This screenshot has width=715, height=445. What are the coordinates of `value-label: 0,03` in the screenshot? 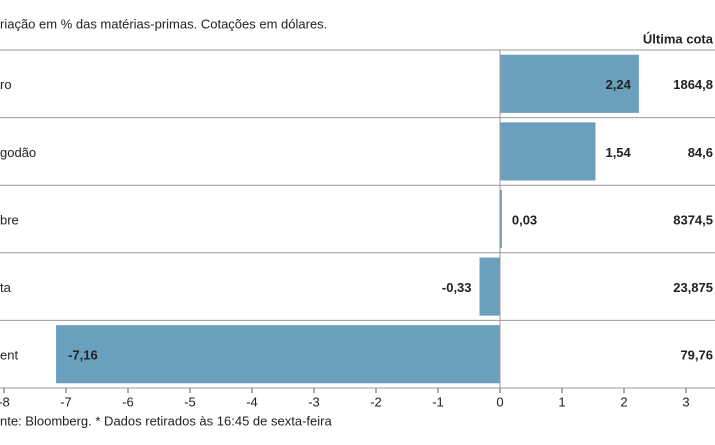 It's located at (524, 219).